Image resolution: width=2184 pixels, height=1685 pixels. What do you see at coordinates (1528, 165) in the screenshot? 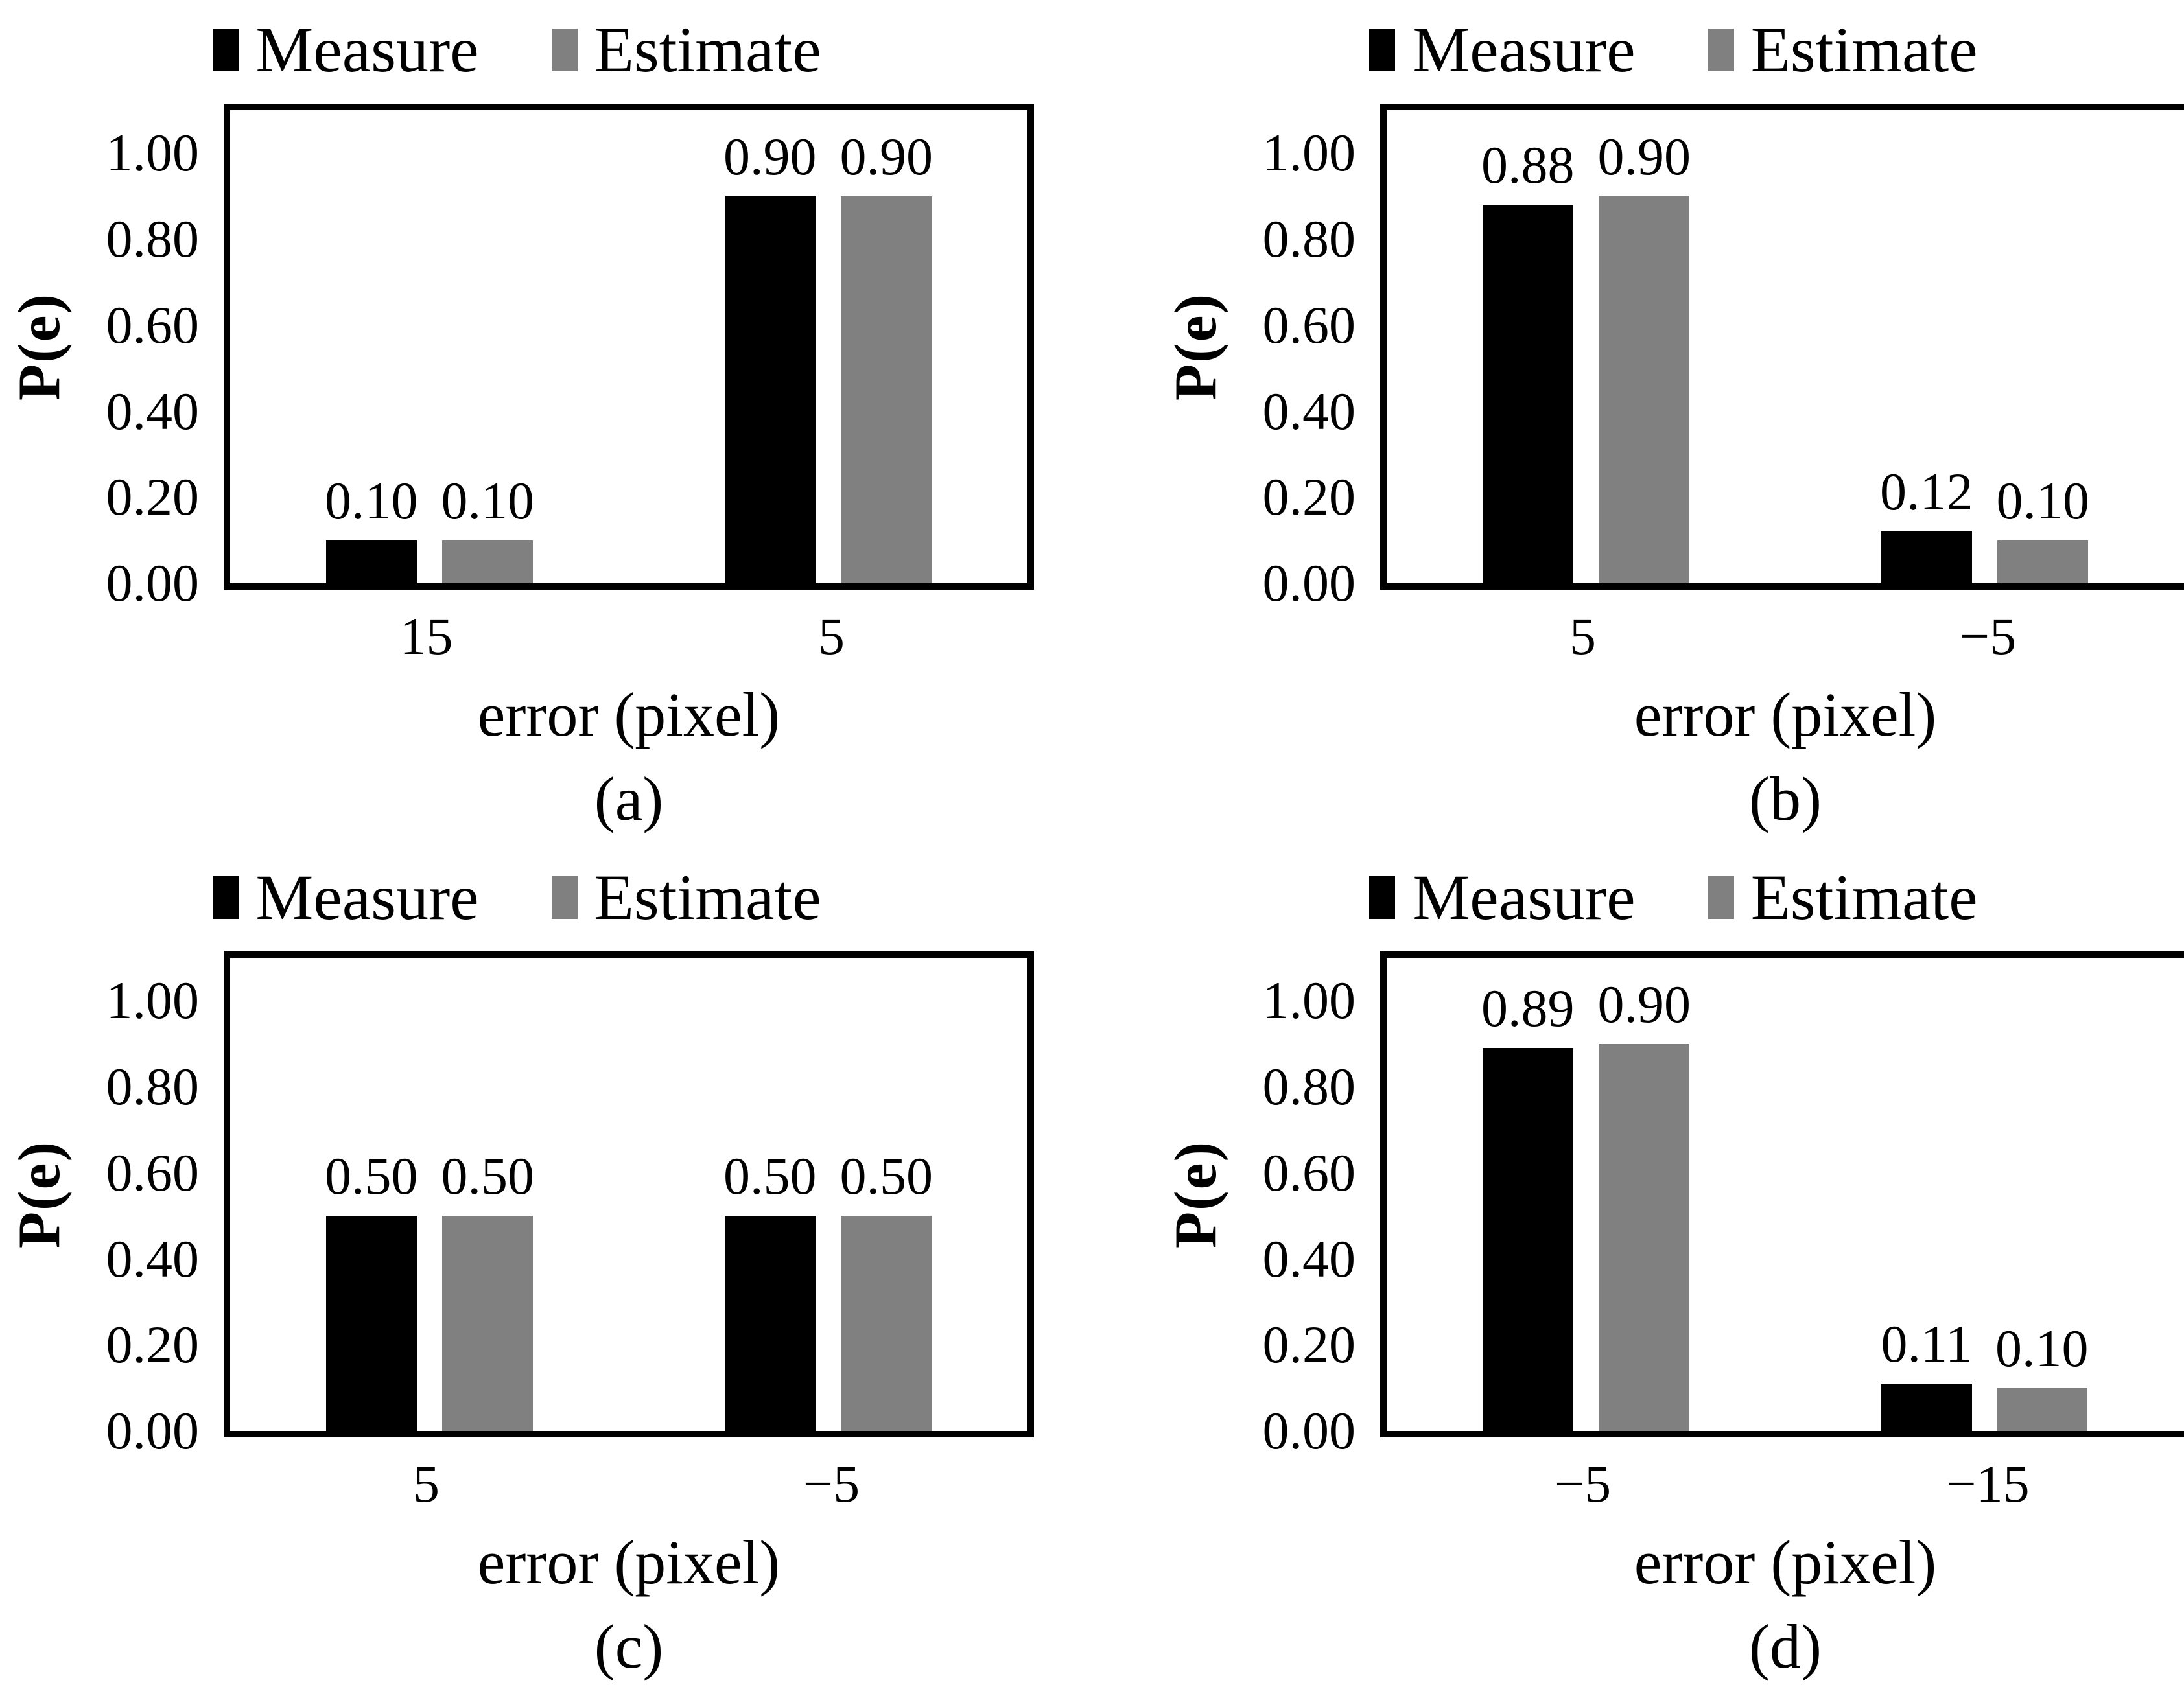
I see `bar-value-label: 0.88` at bounding box center [1528, 165].